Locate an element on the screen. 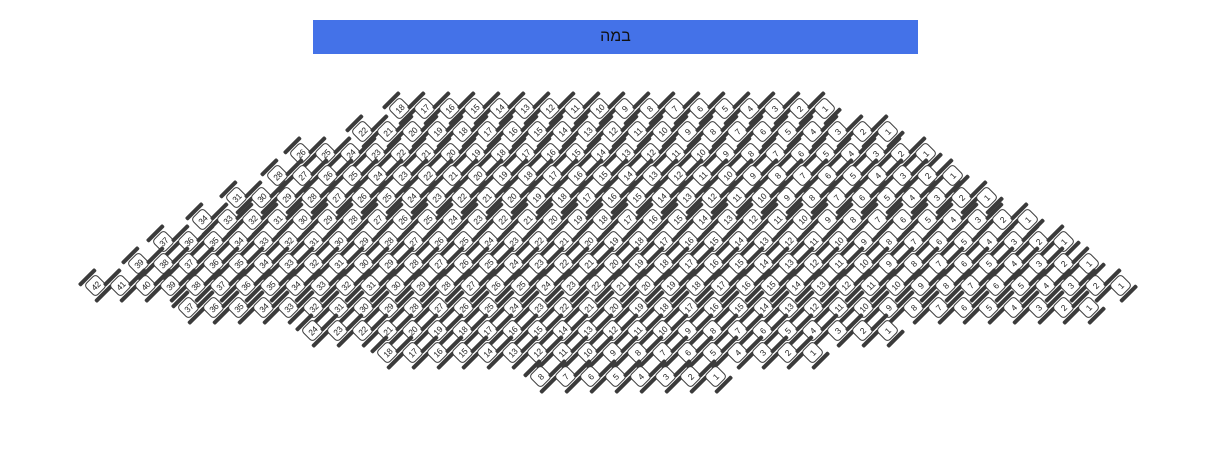  seat-number: 19 is located at coordinates (437, 131).